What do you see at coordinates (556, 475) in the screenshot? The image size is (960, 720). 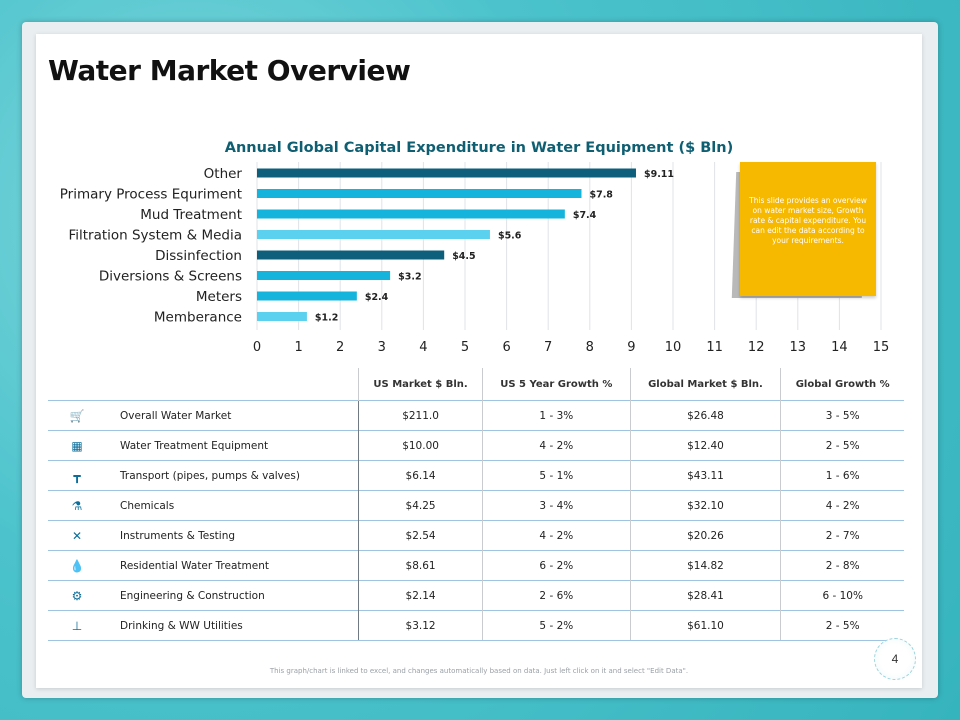 I see `table-cell: 5 - 1%` at bounding box center [556, 475].